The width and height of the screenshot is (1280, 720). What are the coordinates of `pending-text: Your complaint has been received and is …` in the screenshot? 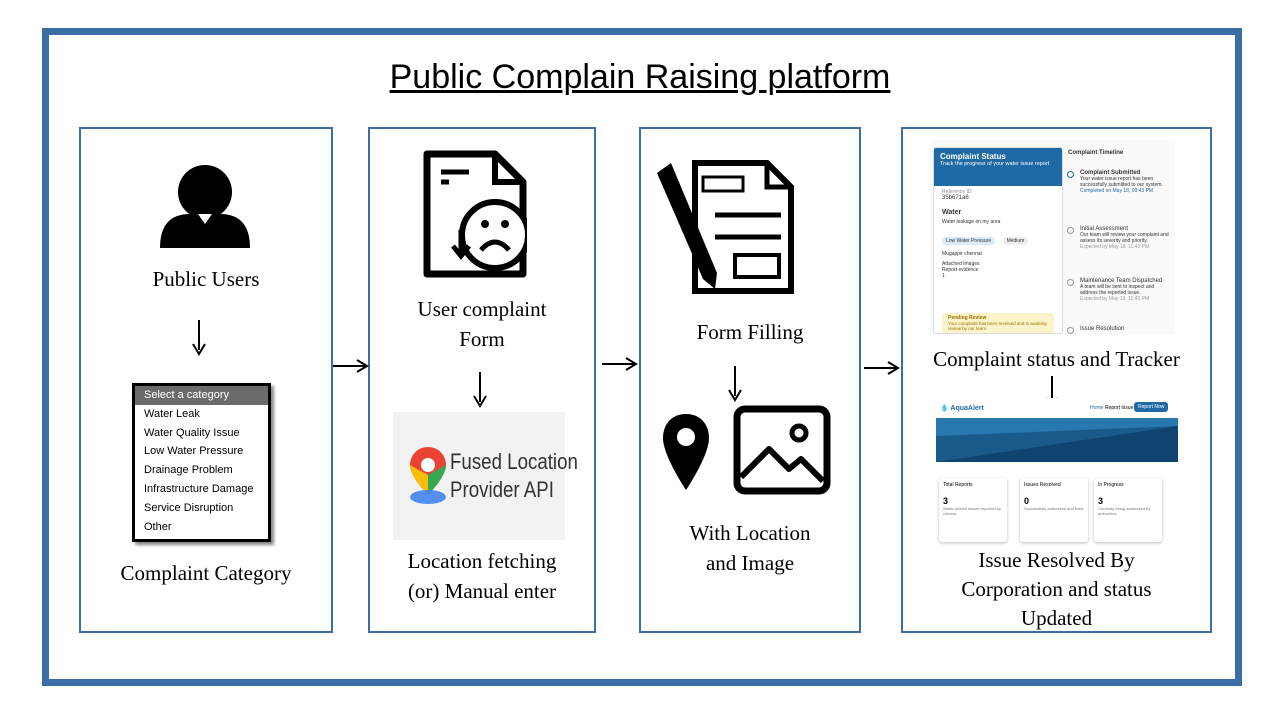 It's located at (997, 326).